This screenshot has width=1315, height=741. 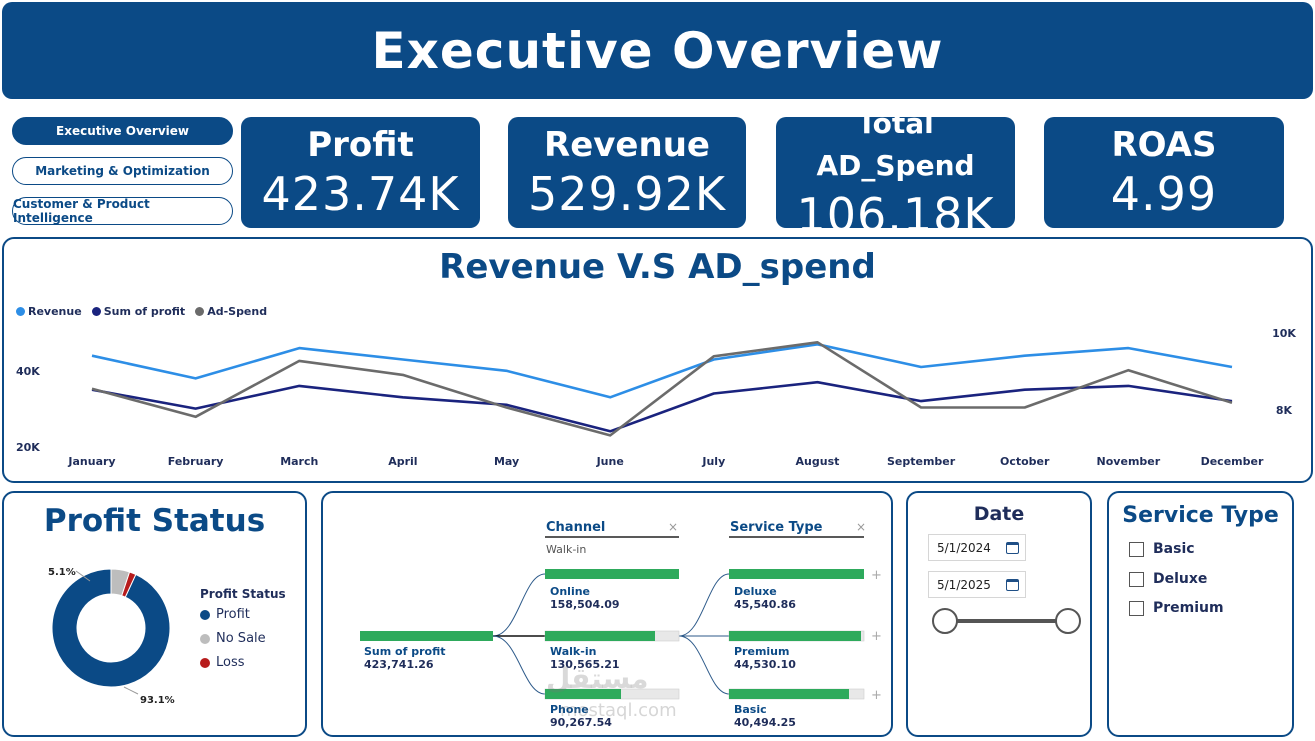 I want to click on kpi-card-ad-spend: Total AD_Spend 106.18K, so click(x=895, y=174).